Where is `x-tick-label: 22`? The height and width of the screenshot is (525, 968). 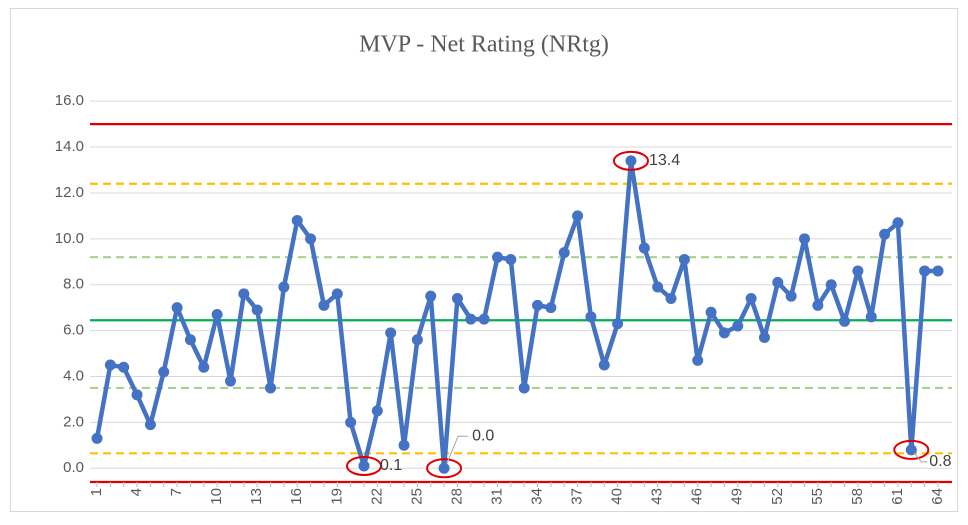
x-tick-label: 22 is located at coordinates (376, 496).